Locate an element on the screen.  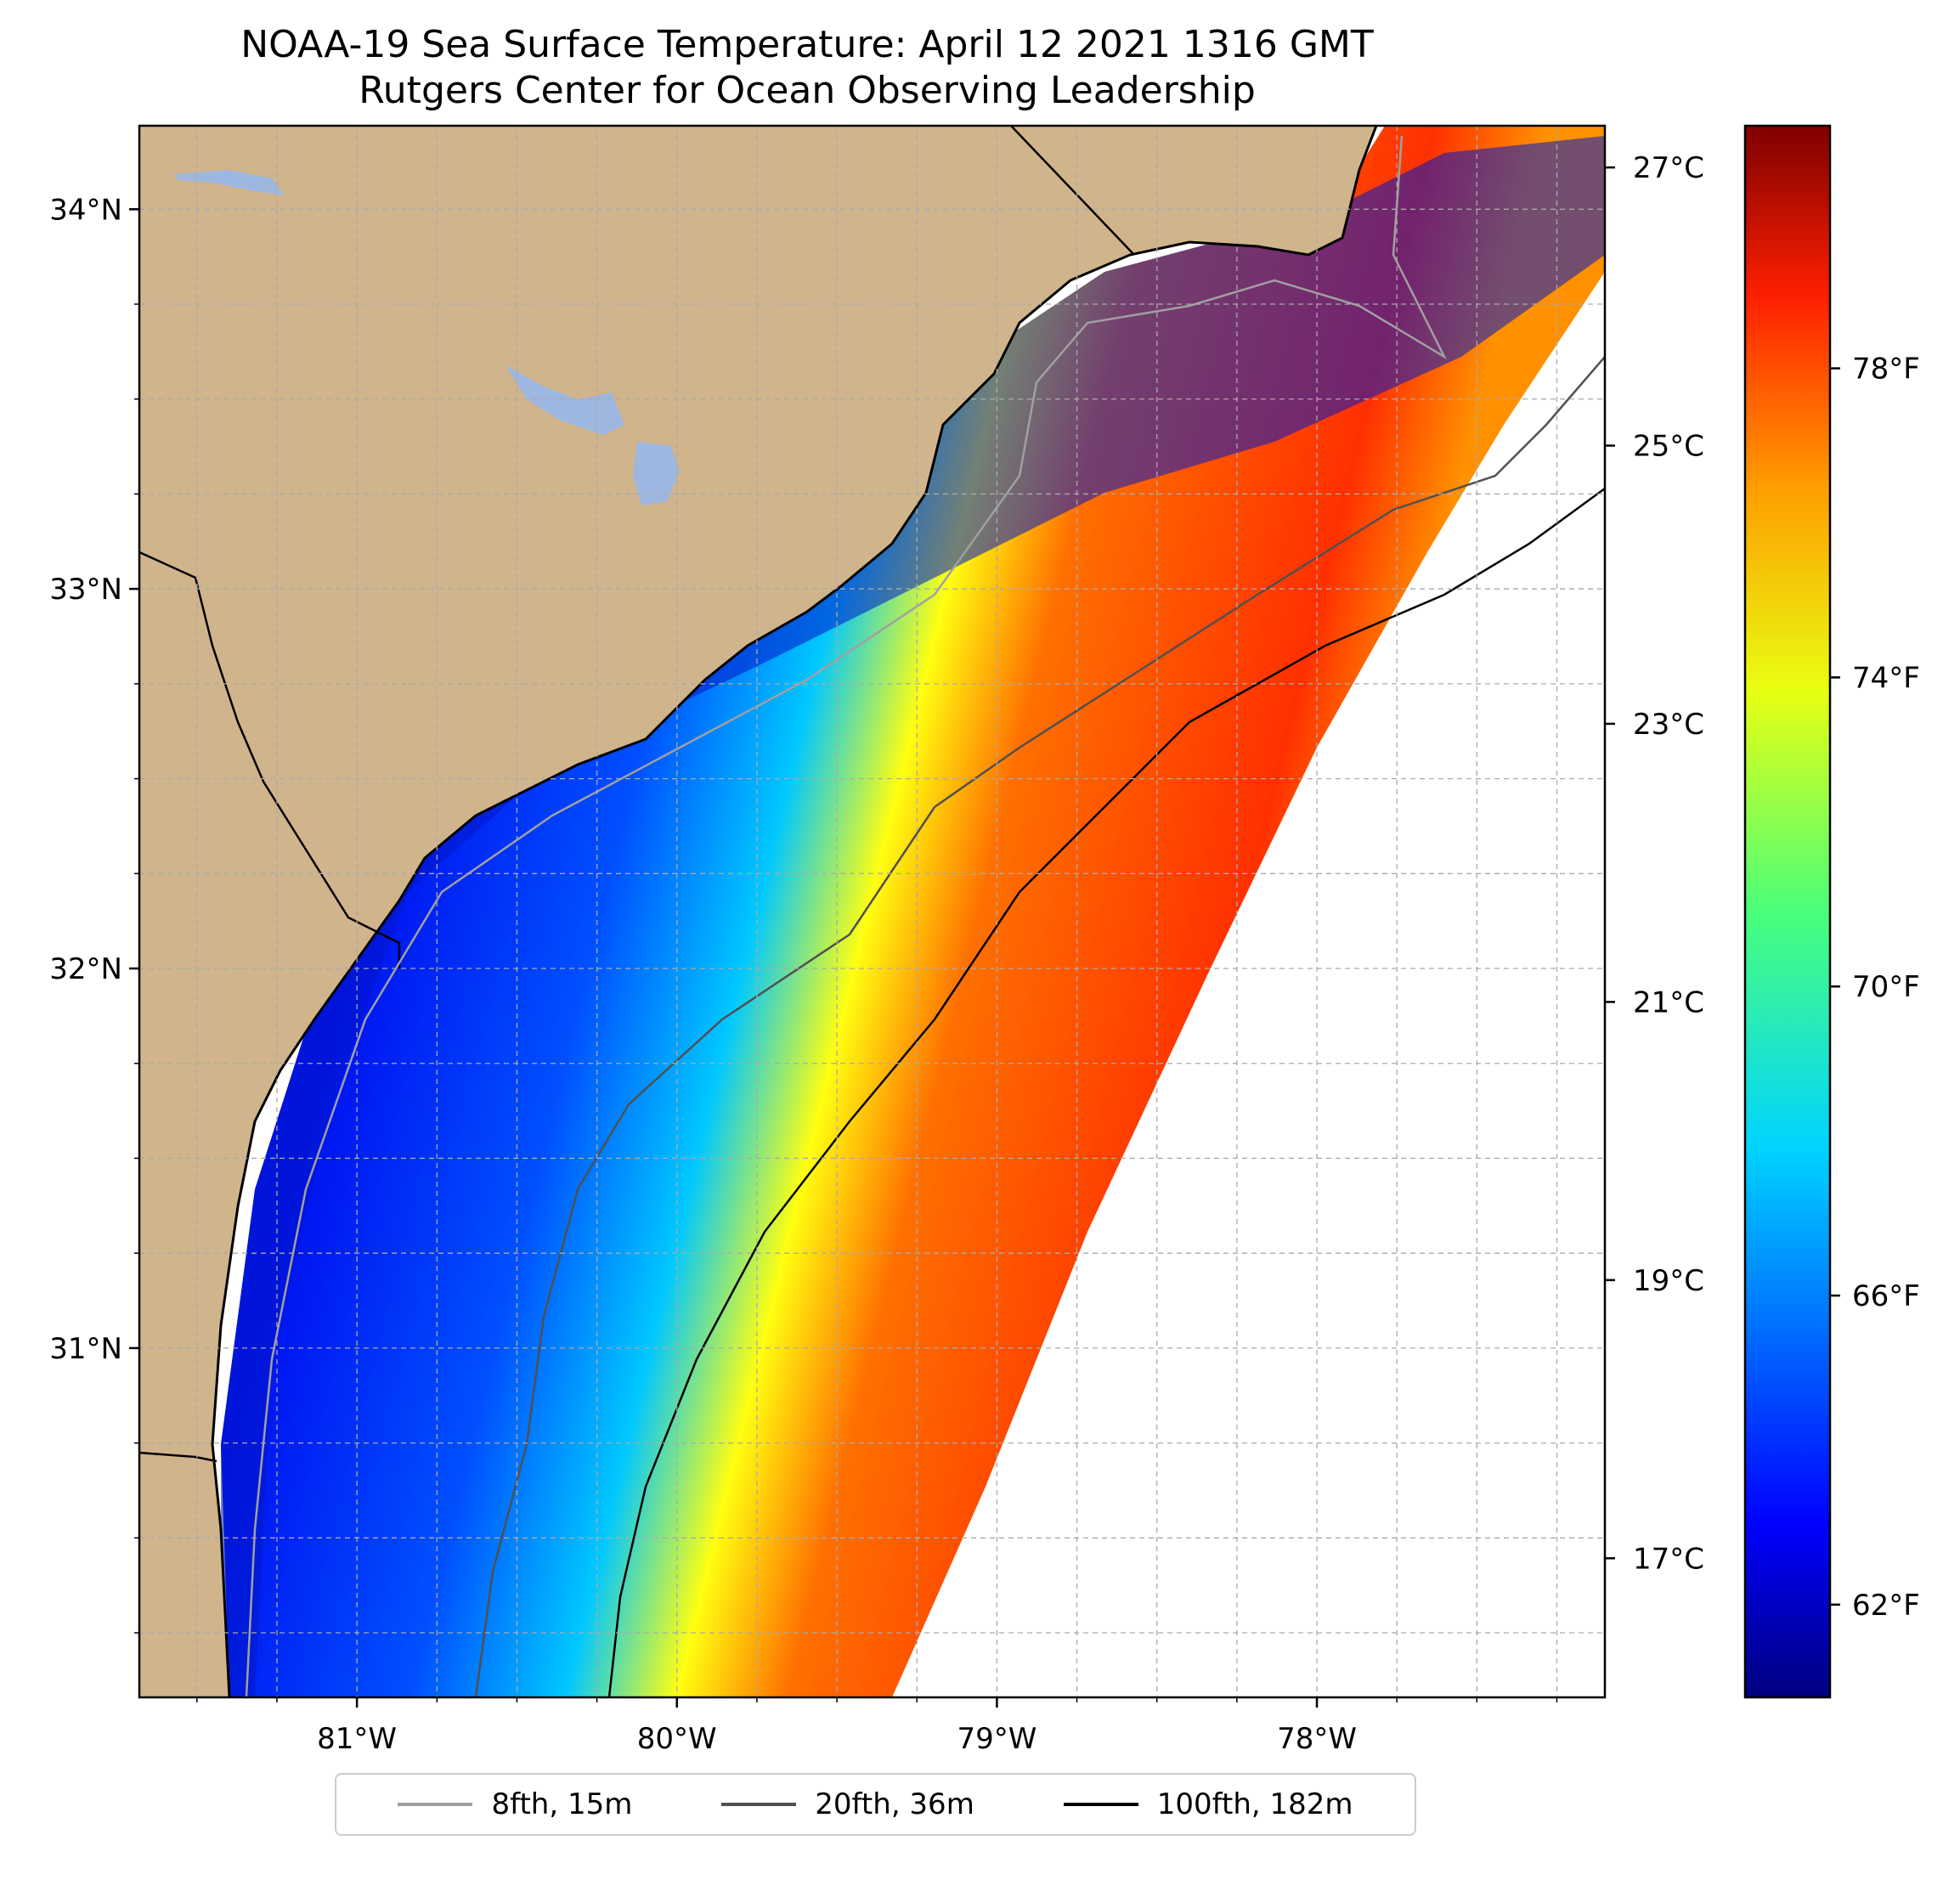
lon-tick-label: 80°W is located at coordinates (677, 1739).